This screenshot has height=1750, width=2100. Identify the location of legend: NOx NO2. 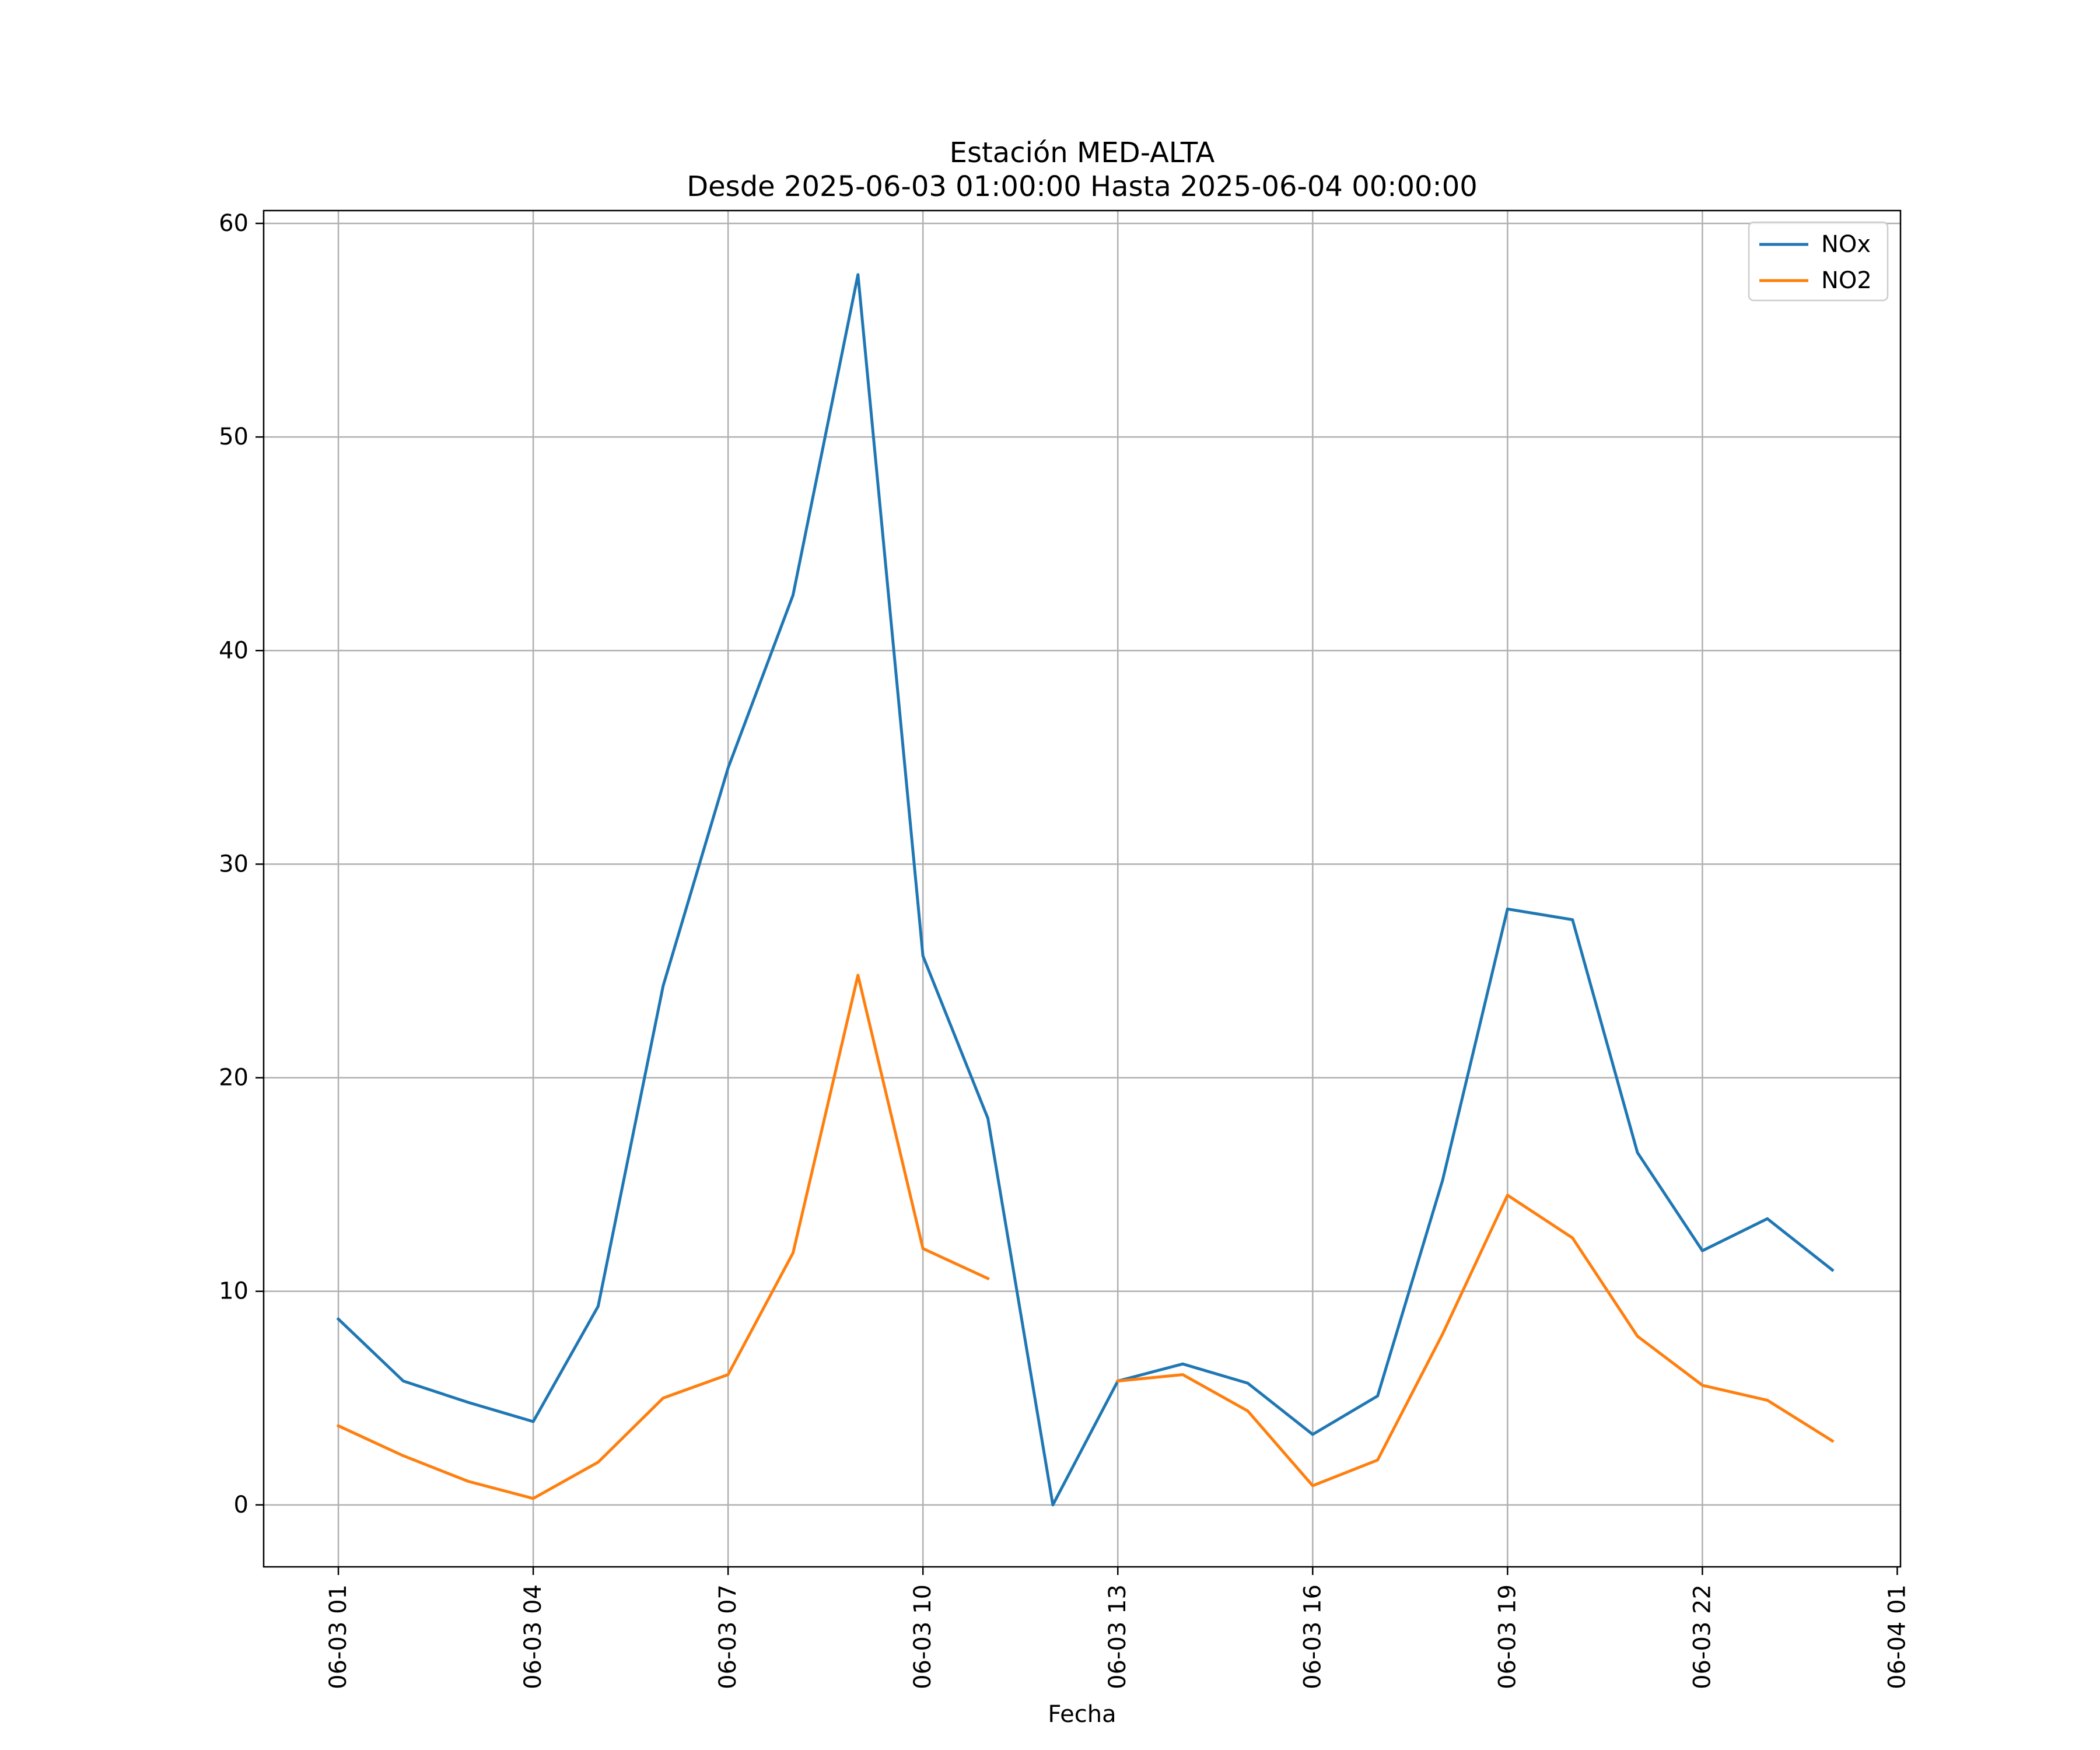
(1818, 261).